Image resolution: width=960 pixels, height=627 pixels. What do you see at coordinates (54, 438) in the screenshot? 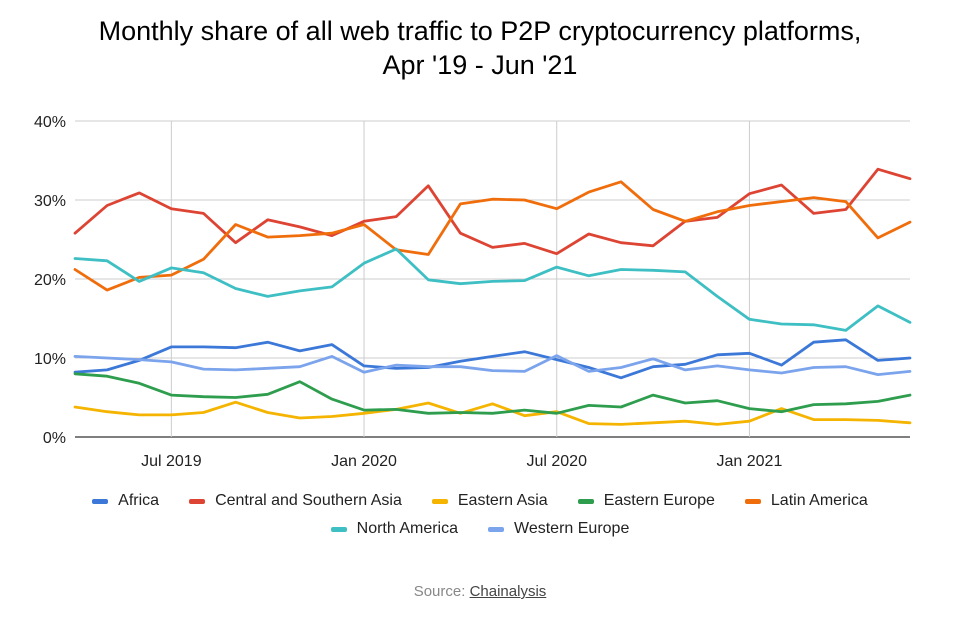
I see `y-tick-label: 0%` at bounding box center [54, 438].